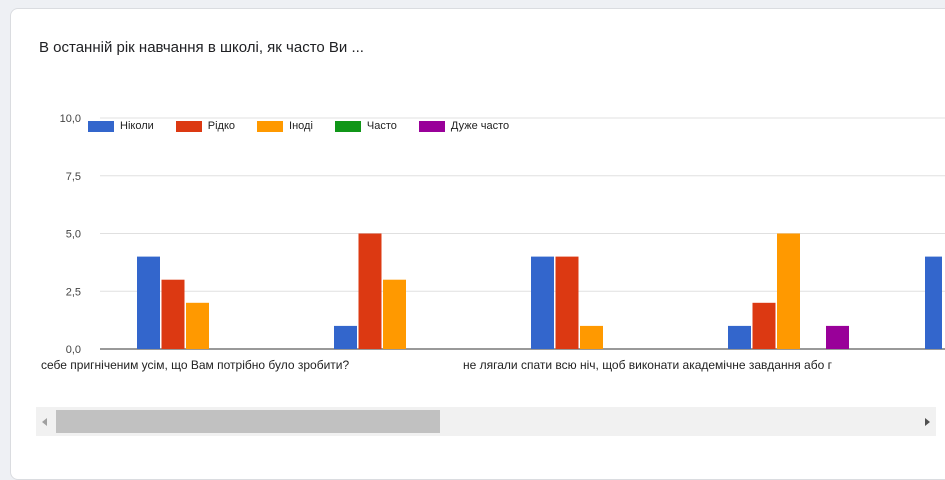 Image resolution: width=945 pixels, height=480 pixels. I want to click on legend-entry: Ніколи, so click(121, 126).